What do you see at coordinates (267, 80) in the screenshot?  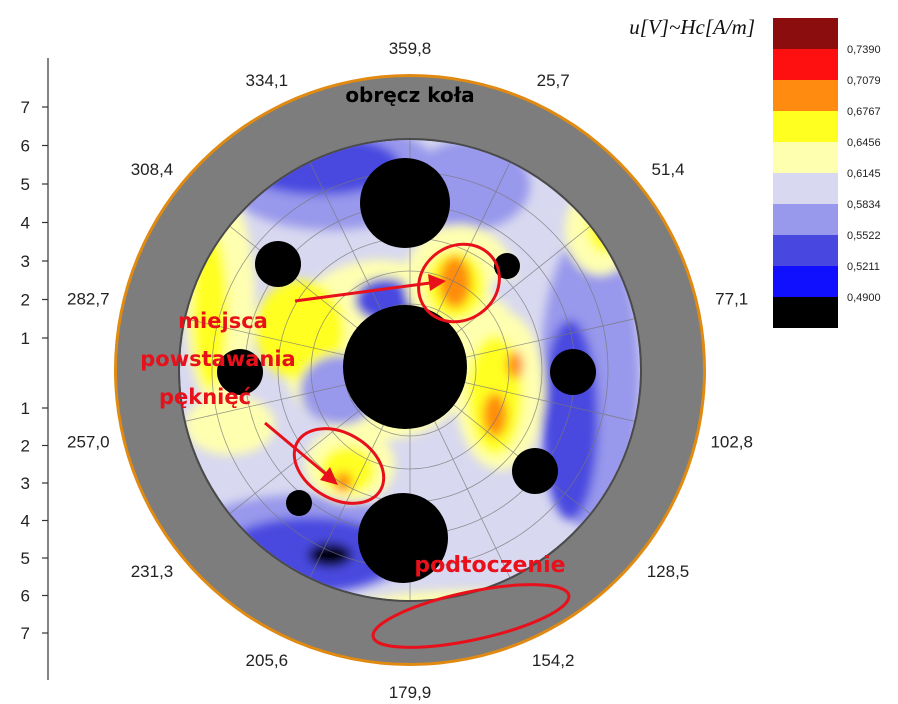 I see `angular-tick-label: 334,1` at bounding box center [267, 80].